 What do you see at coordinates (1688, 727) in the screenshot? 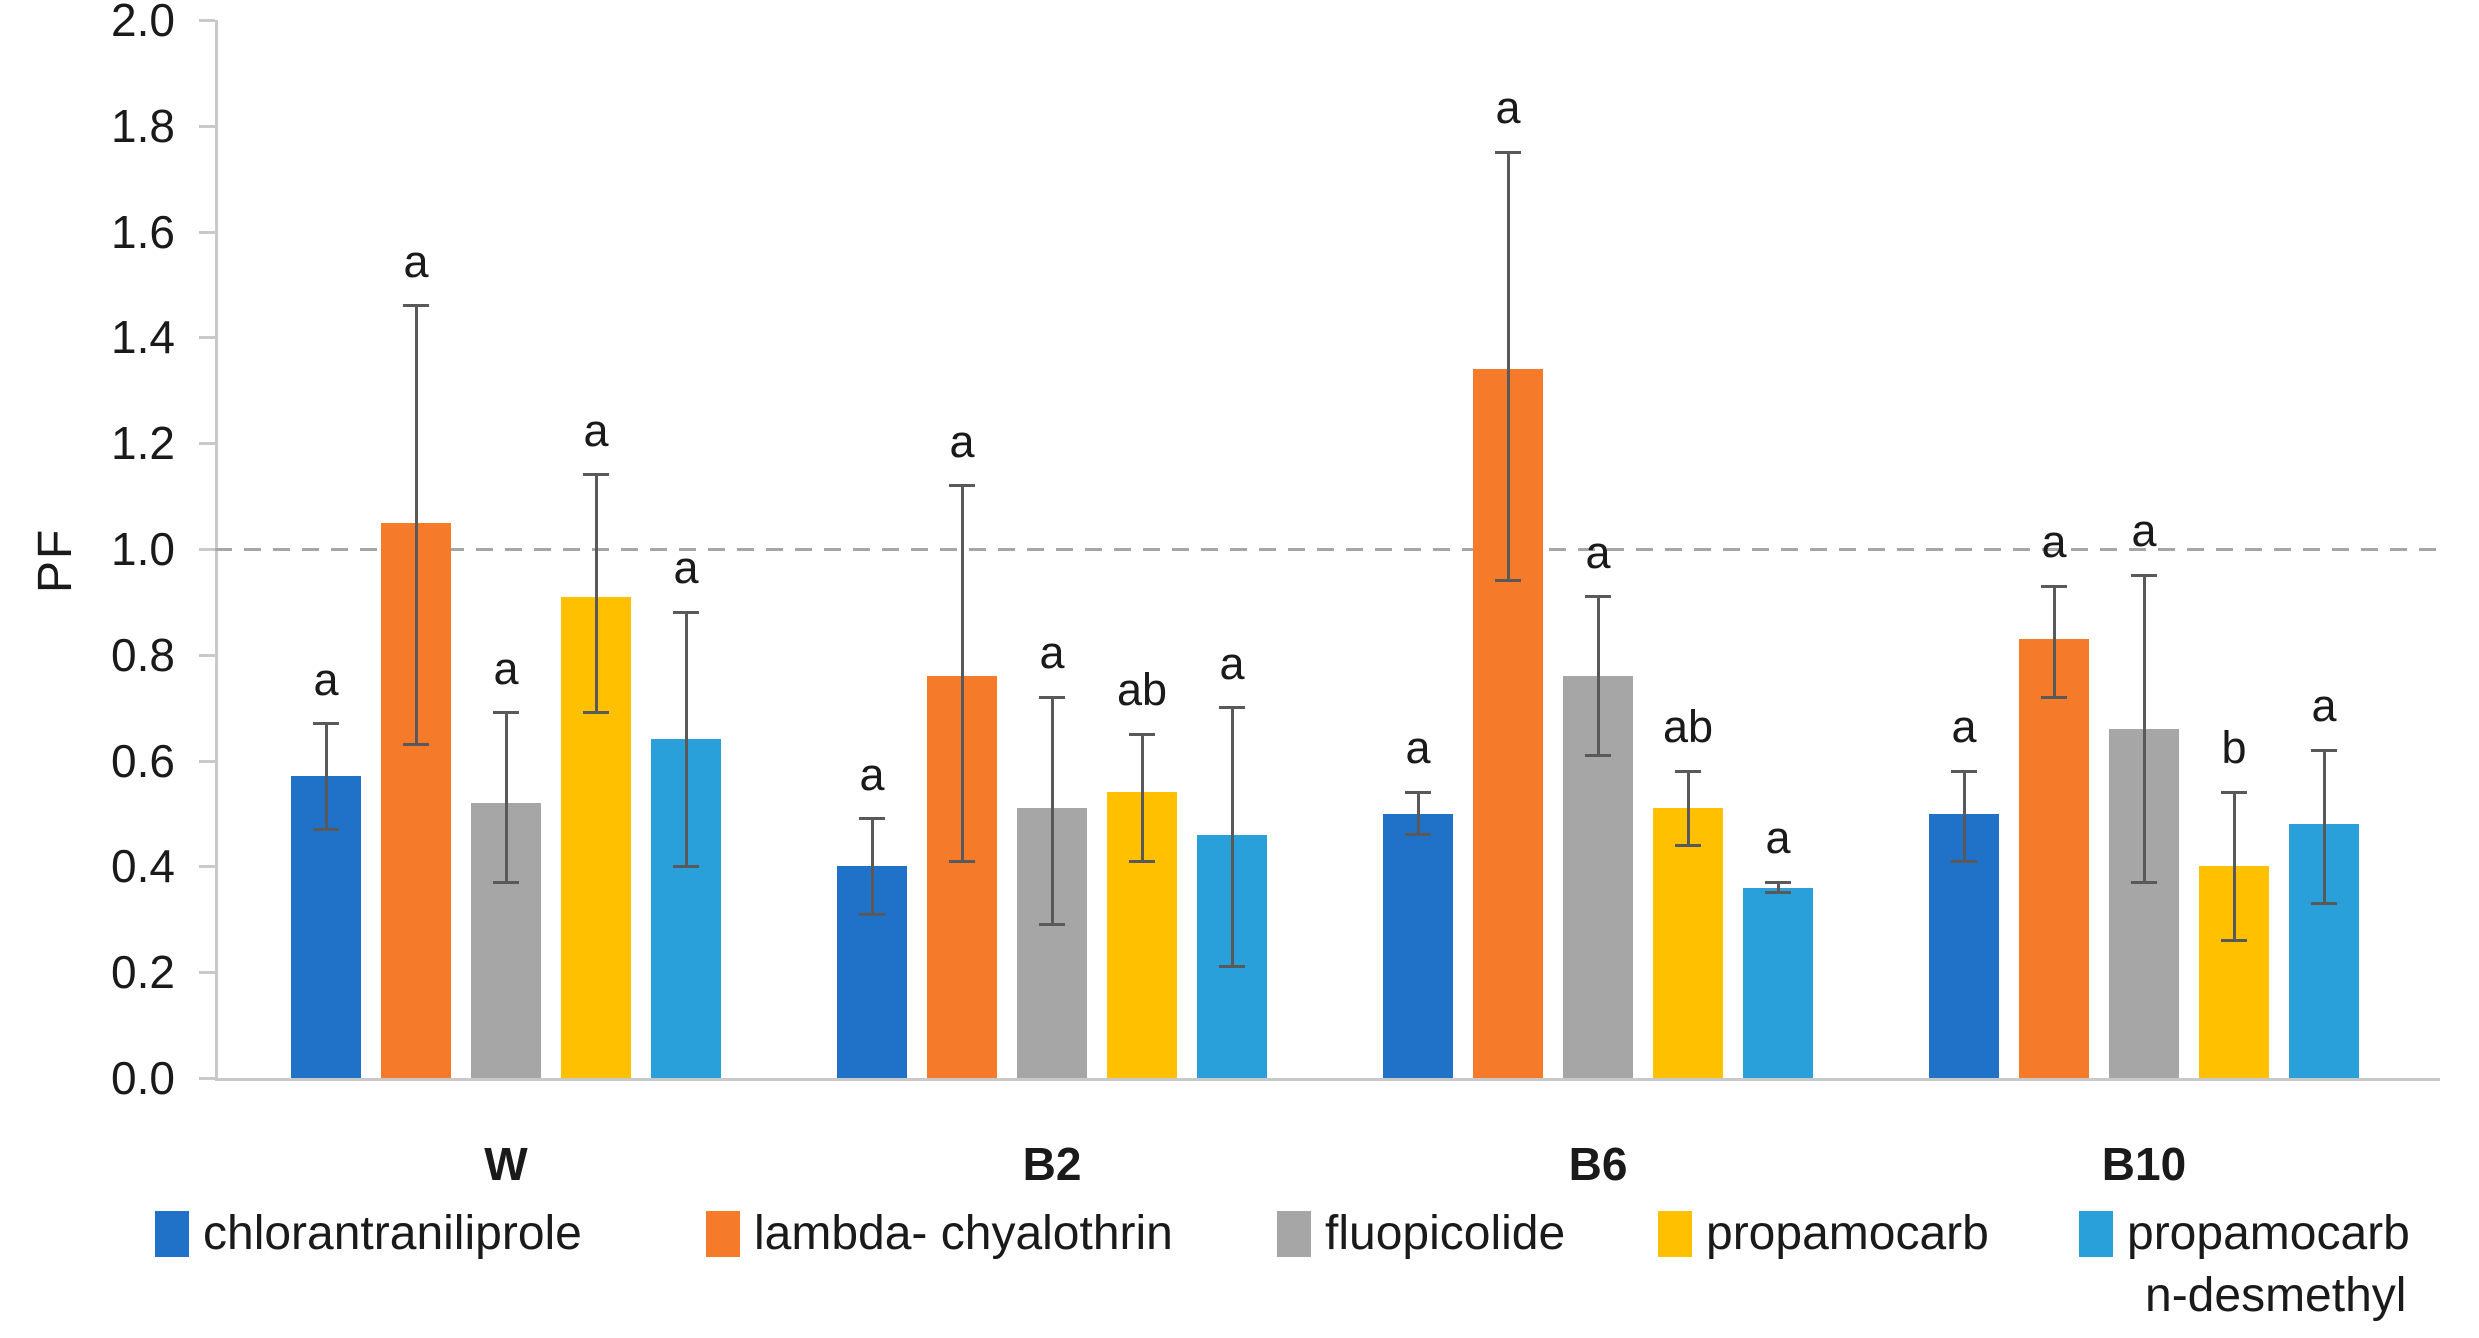
I see `significance-letter: ab` at bounding box center [1688, 727].